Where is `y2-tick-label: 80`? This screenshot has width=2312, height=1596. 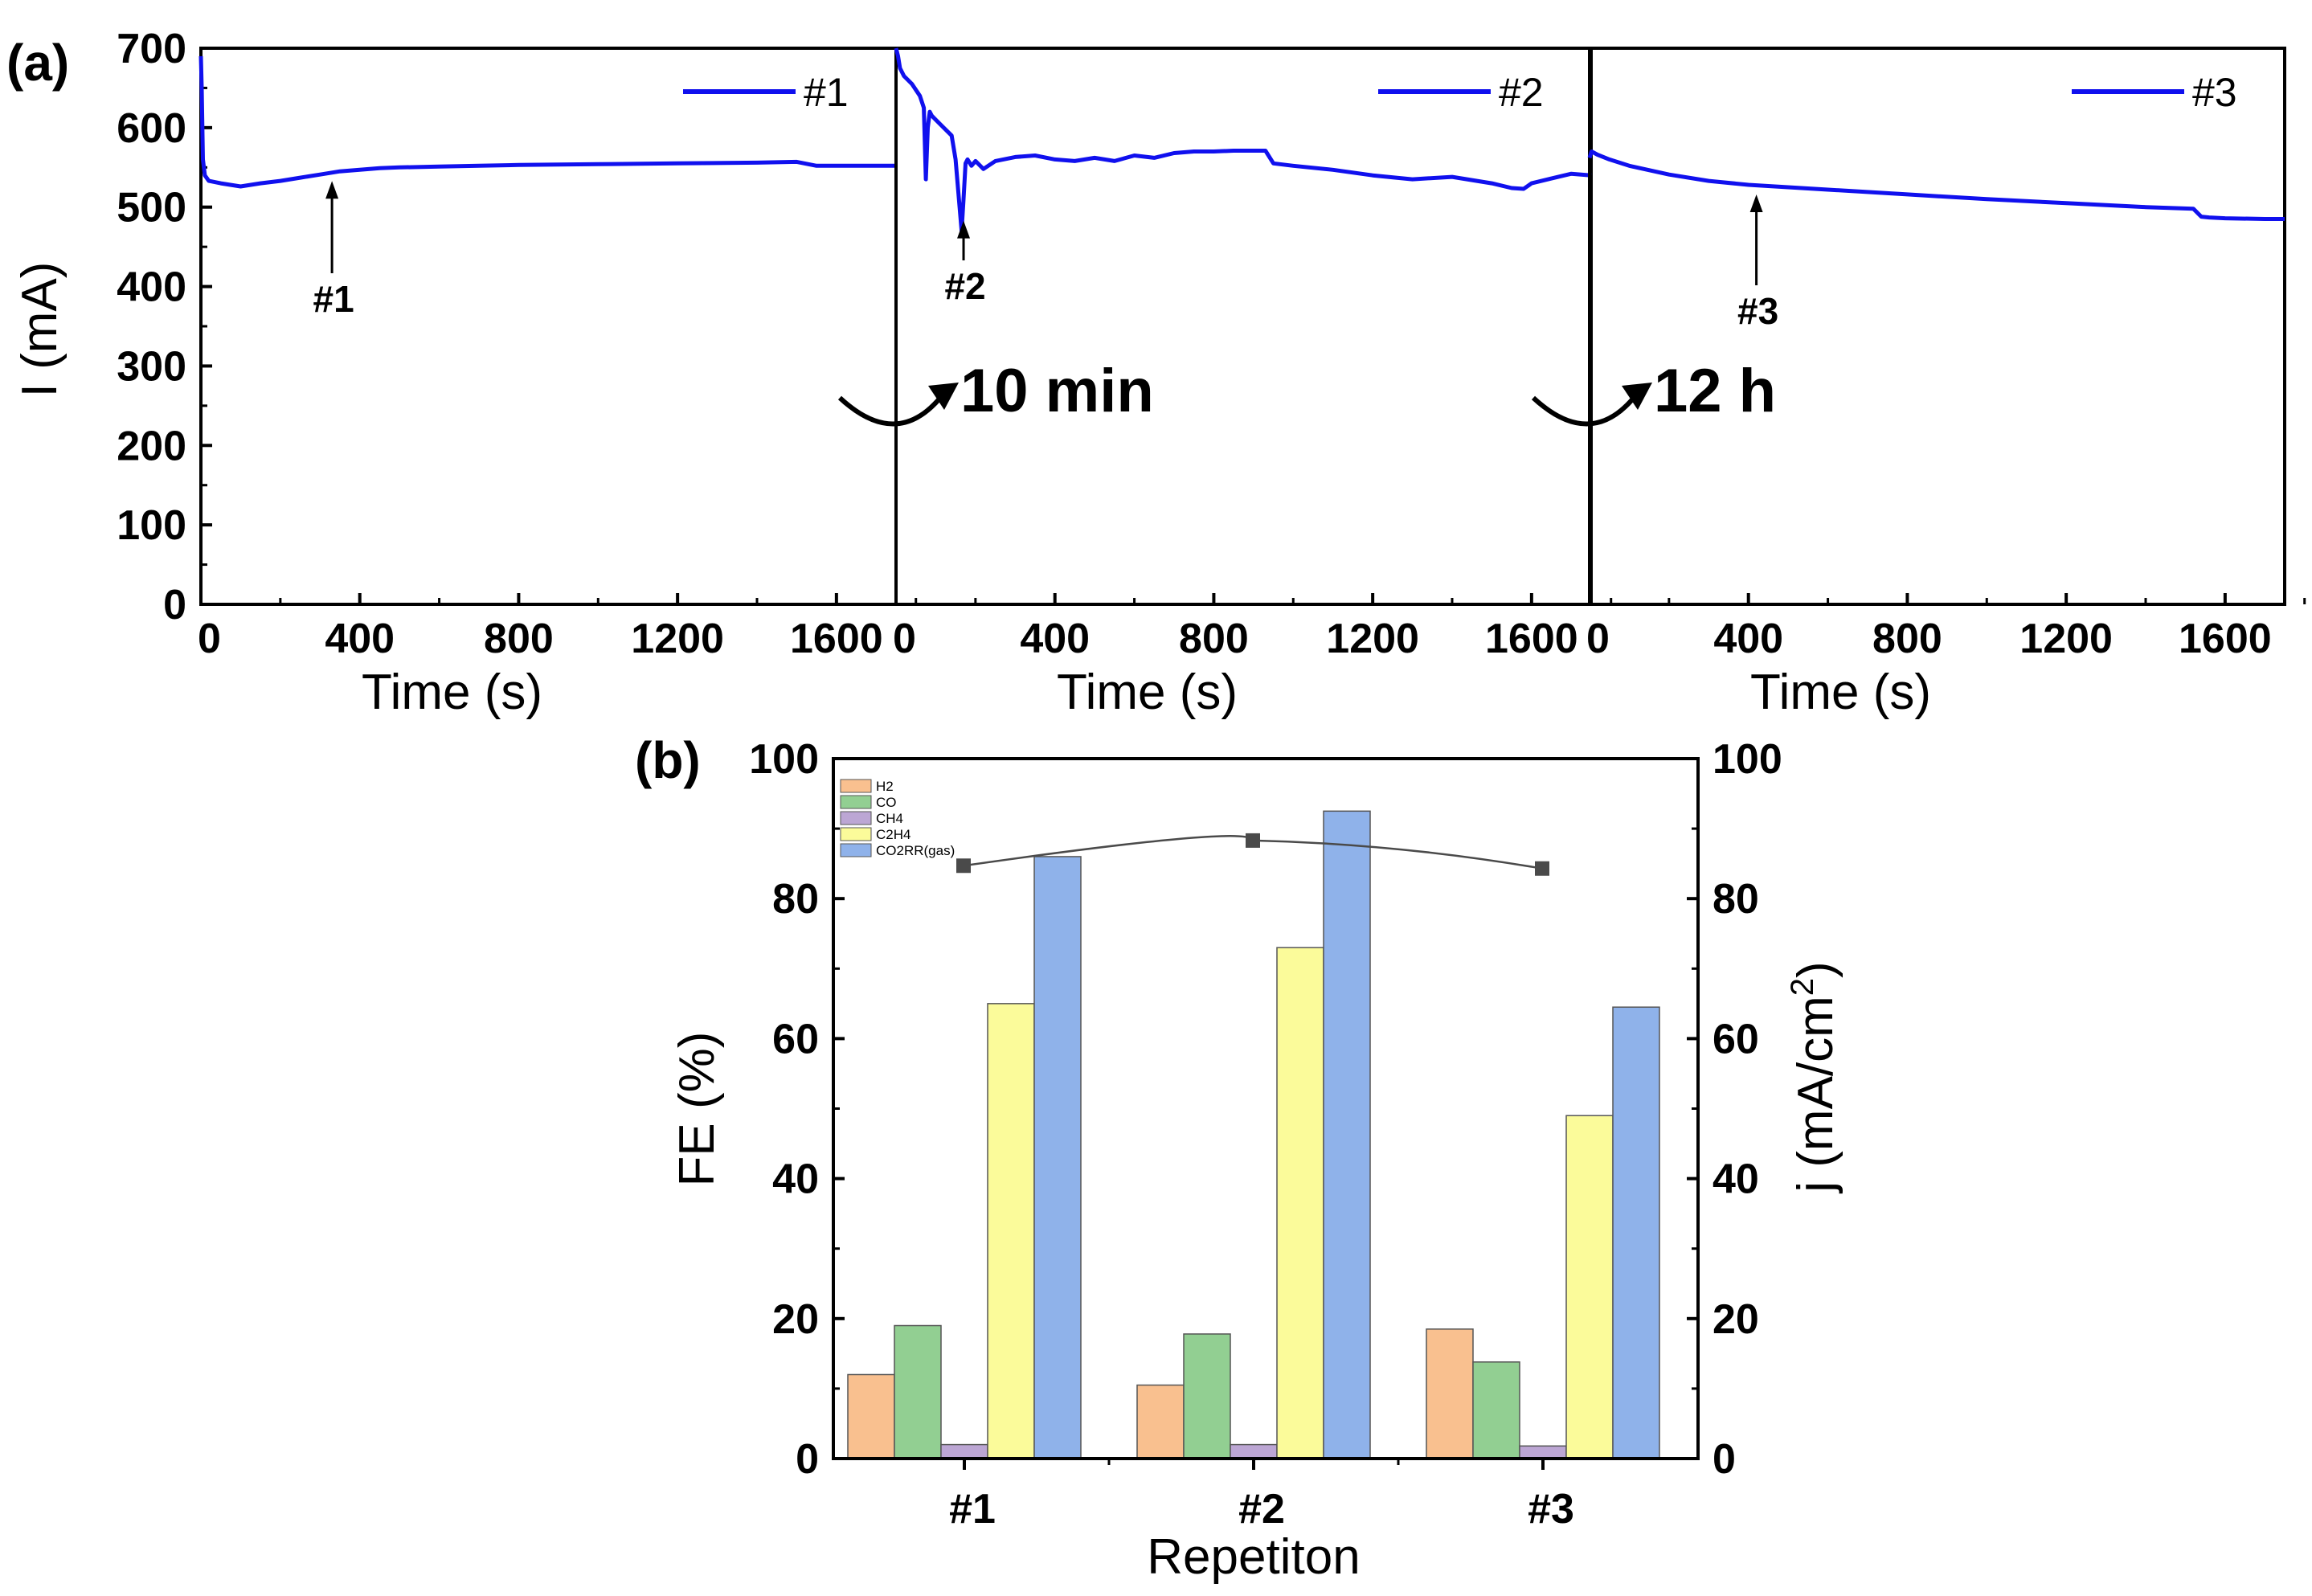 y2-tick-label: 80 is located at coordinates (1736, 899).